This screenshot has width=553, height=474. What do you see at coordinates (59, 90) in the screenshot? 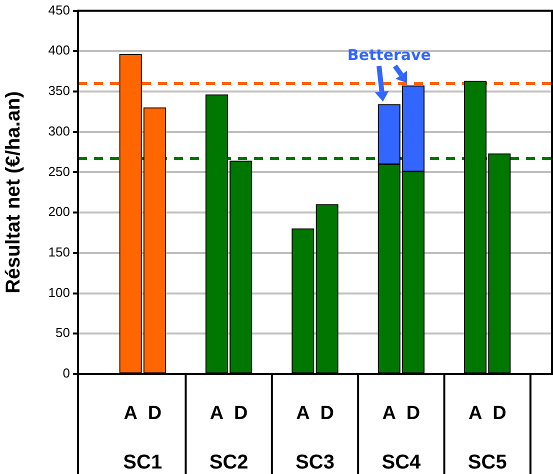
I see `y-tick-label: 350` at bounding box center [59, 90].